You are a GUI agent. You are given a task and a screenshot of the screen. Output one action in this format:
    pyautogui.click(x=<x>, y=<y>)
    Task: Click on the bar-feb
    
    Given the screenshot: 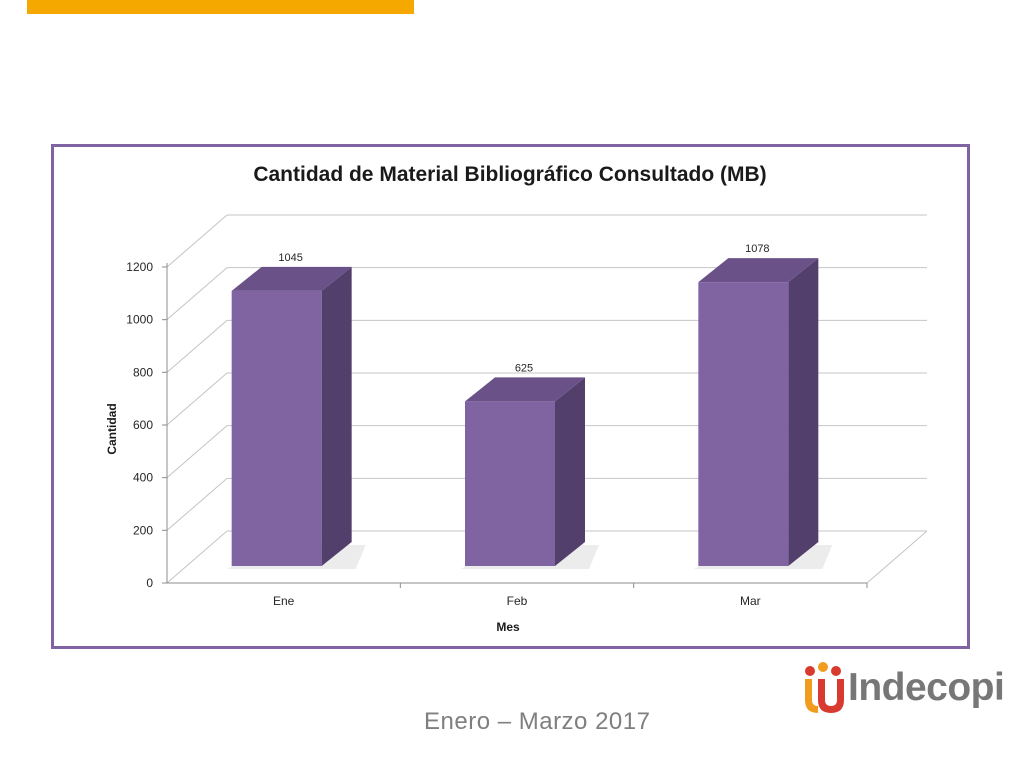 What is the action you would take?
    pyautogui.click(x=510, y=483)
    